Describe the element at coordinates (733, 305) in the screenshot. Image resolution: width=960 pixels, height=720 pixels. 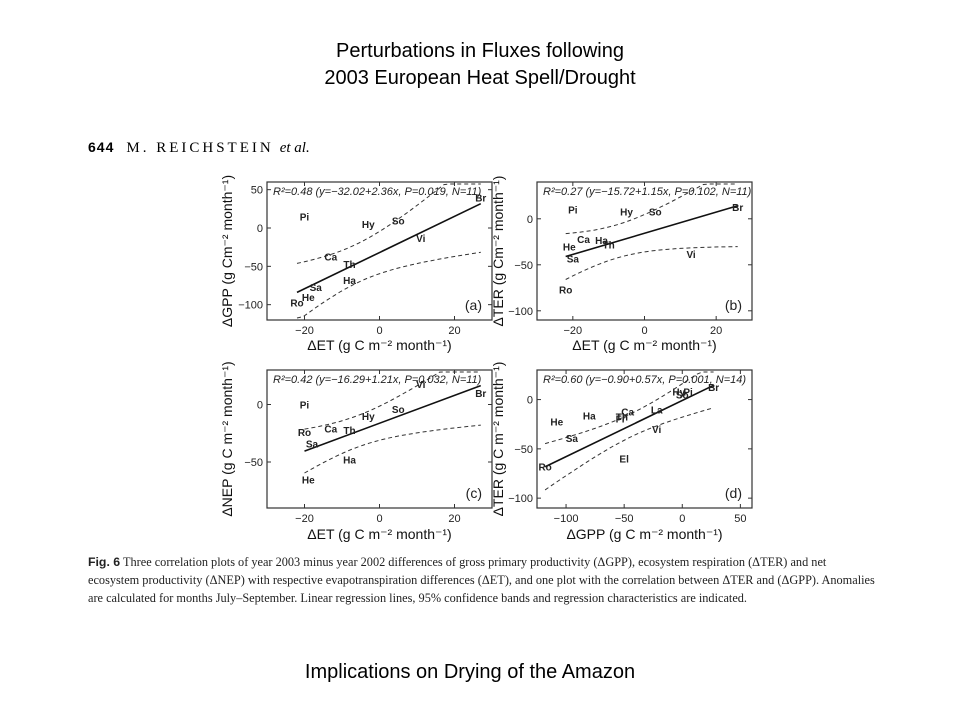
I see `panel-2-label: (b)` at that location.